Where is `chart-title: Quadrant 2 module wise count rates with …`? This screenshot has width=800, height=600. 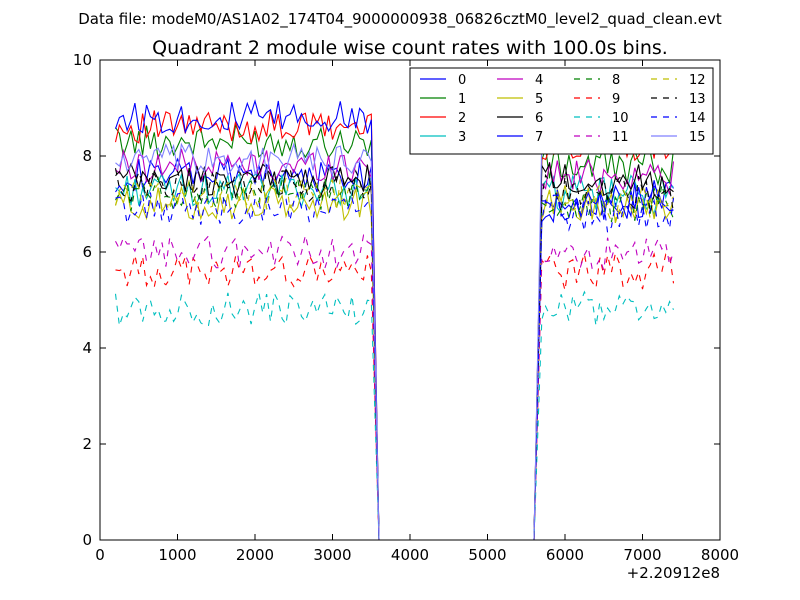 chart-title: Quadrant 2 module wise count rates with … is located at coordinates (410, 48).